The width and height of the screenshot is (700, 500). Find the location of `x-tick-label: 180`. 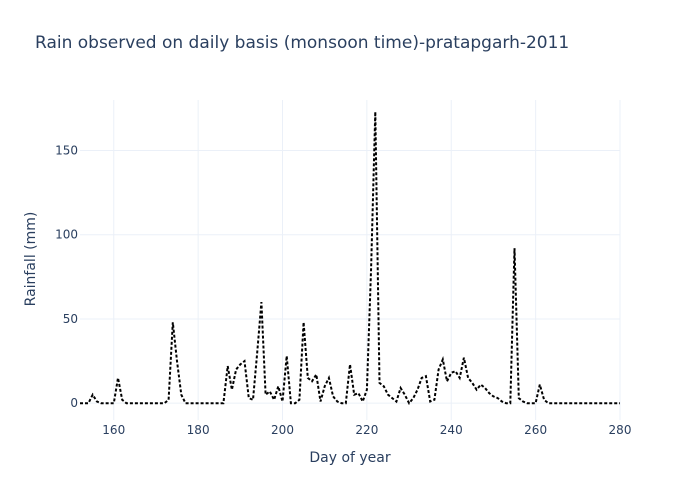

x-tick-label: 180 is located at coordinates (198, 430).